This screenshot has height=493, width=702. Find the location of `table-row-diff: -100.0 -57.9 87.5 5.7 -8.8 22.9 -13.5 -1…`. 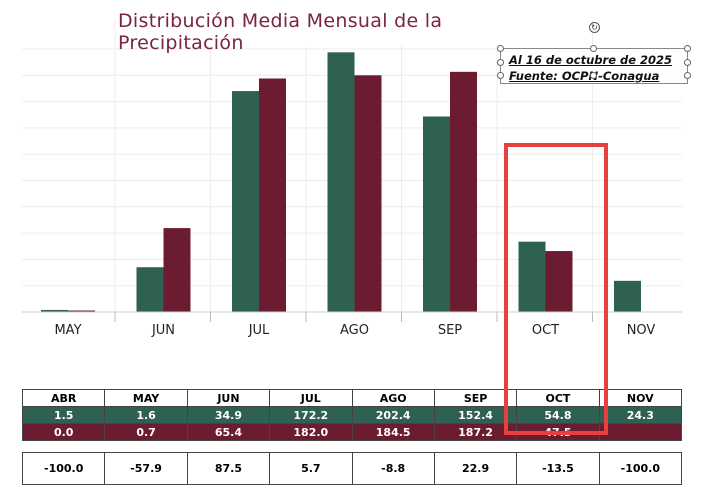

table-row-diff: -100.0 -57.9 87.5 5.7 -8.8 22.9 -13.5 -1… is located at coordinates (352, 468).